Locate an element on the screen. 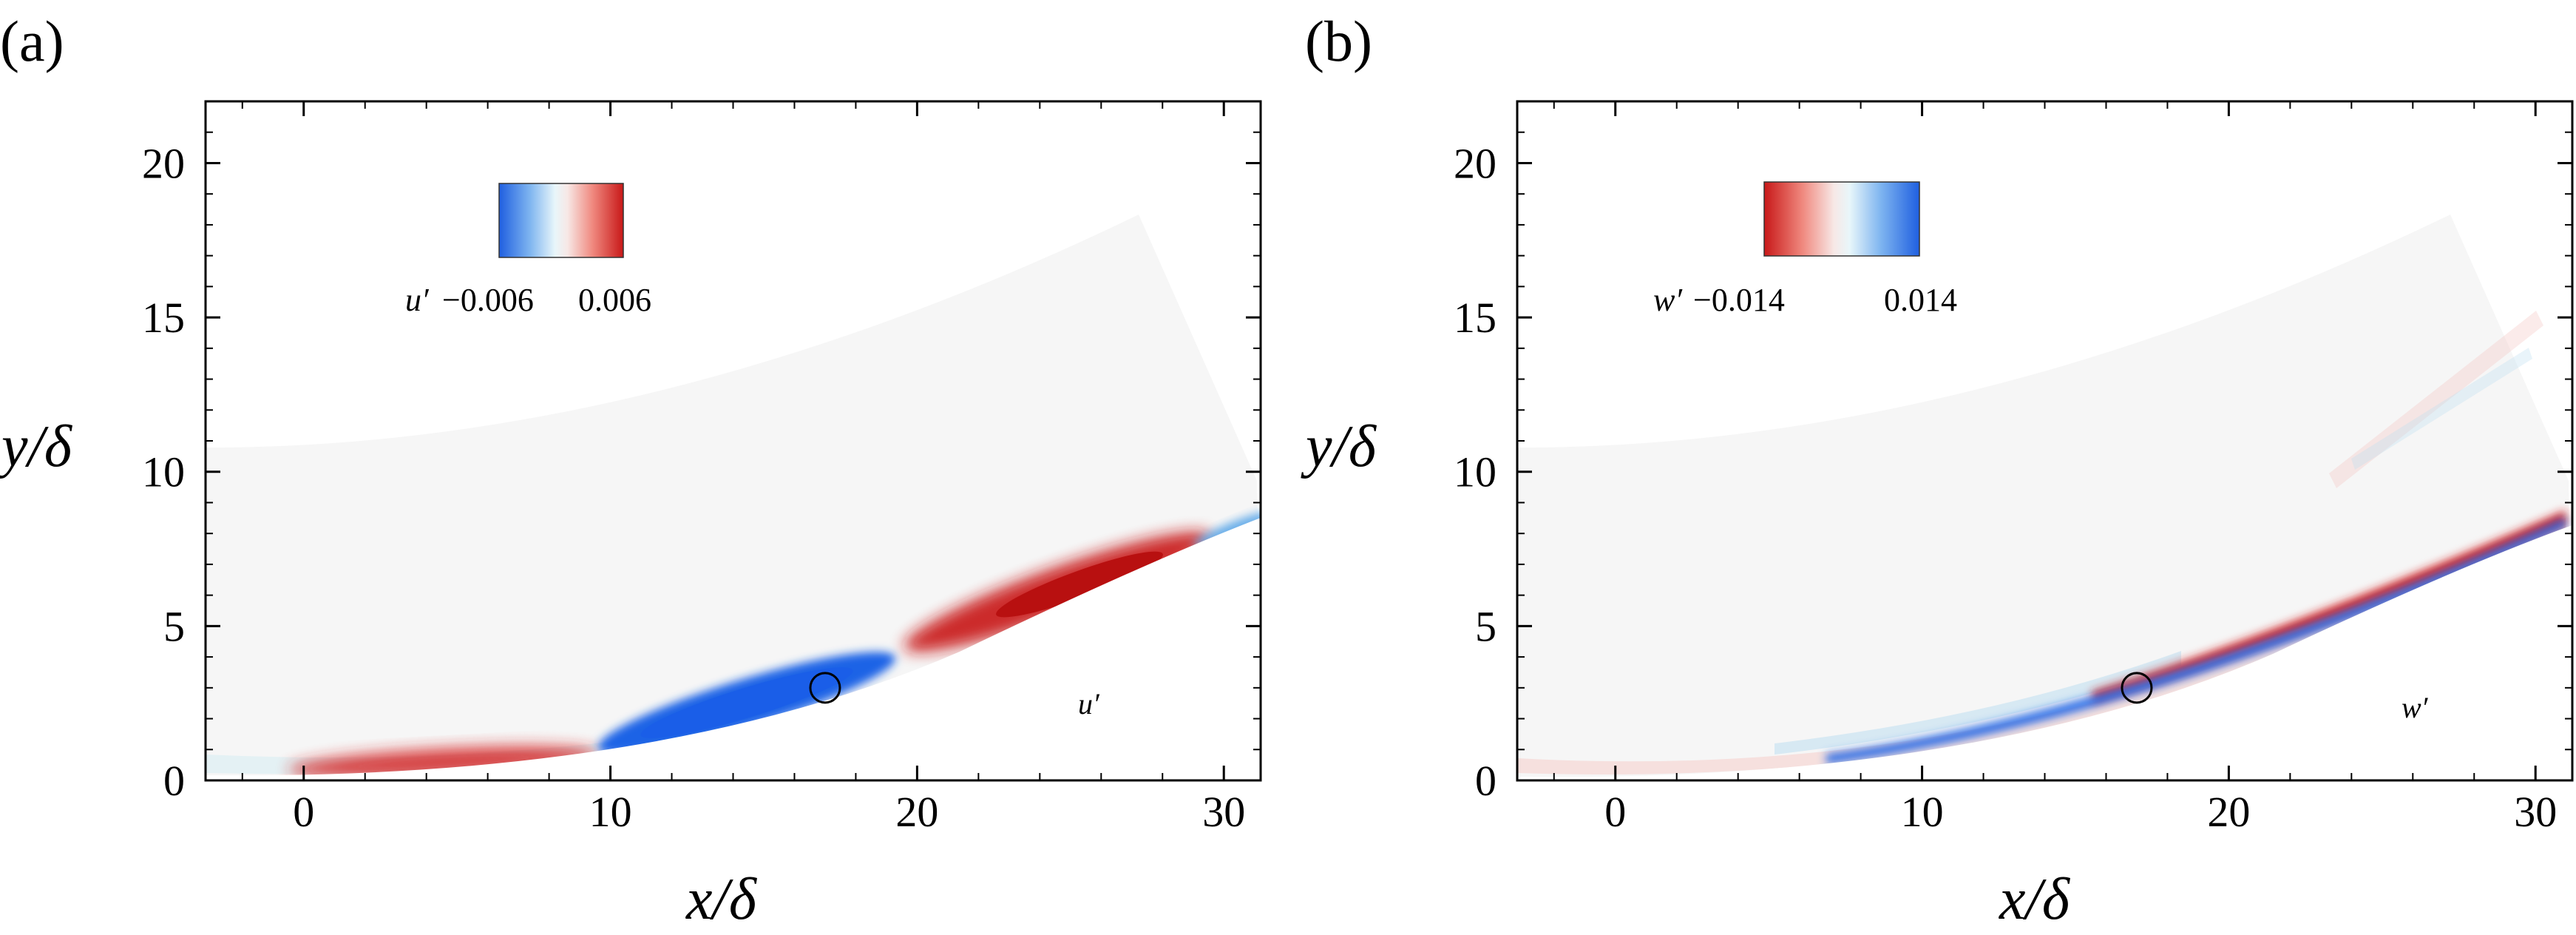 Image resolution: width=2576 pixels, height=935 pixels. colorbar-a is located at coordinates (561, 220).